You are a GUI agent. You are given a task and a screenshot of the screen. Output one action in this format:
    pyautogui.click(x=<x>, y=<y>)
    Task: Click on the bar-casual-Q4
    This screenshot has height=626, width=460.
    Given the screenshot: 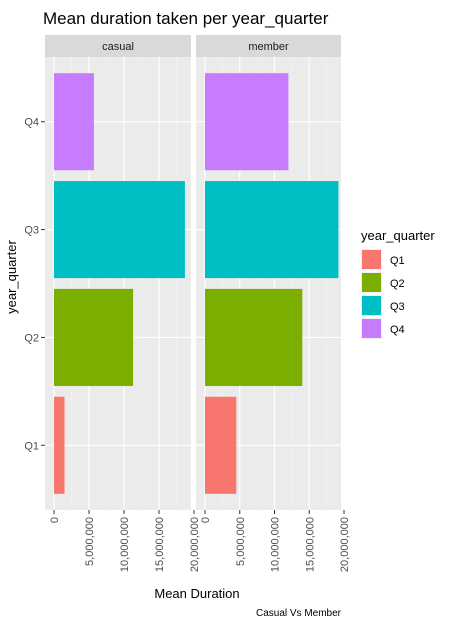 What is the action you would take?
    pyautogui.click(x=74, y=122)
    